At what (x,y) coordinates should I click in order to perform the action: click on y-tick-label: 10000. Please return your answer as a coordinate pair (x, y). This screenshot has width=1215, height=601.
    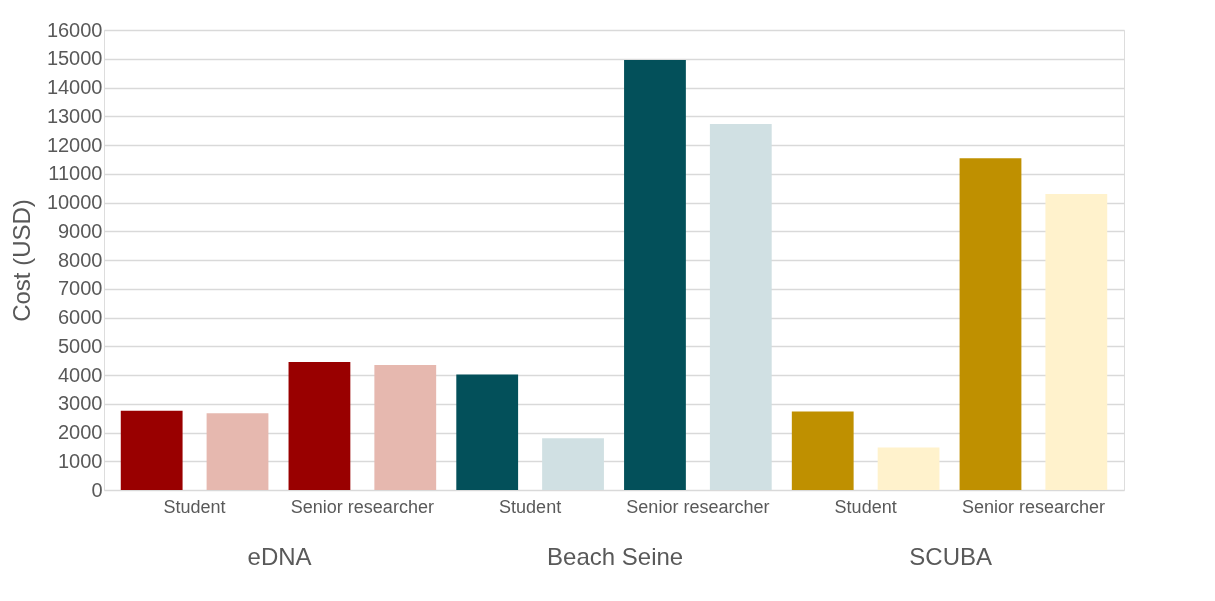
    Looking at the image, I should click on (74, 202).